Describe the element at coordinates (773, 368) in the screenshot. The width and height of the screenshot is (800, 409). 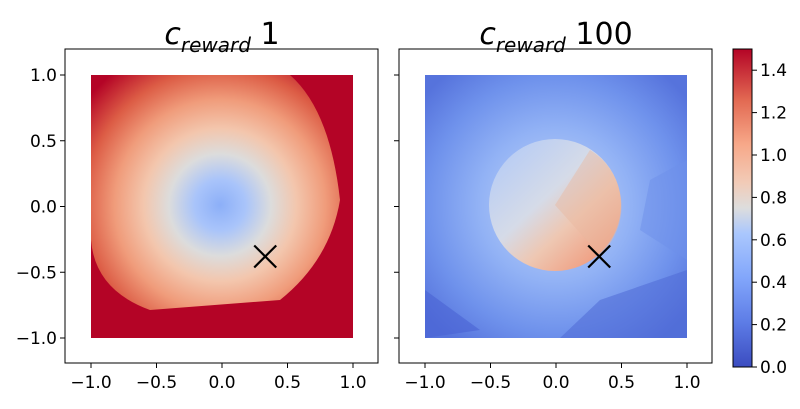
I see `colorbar-tick-label: 0.0` at that location.